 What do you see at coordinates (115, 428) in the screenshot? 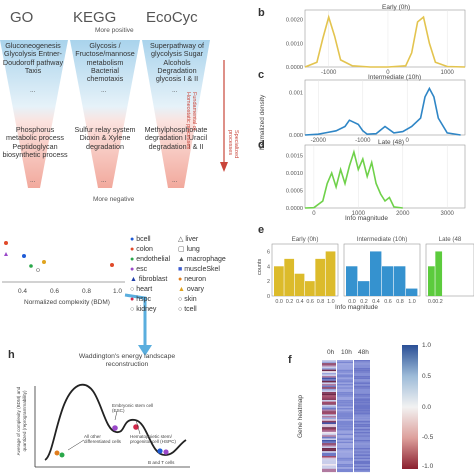
I see `esc-ball` at bounding box center [115, 428].